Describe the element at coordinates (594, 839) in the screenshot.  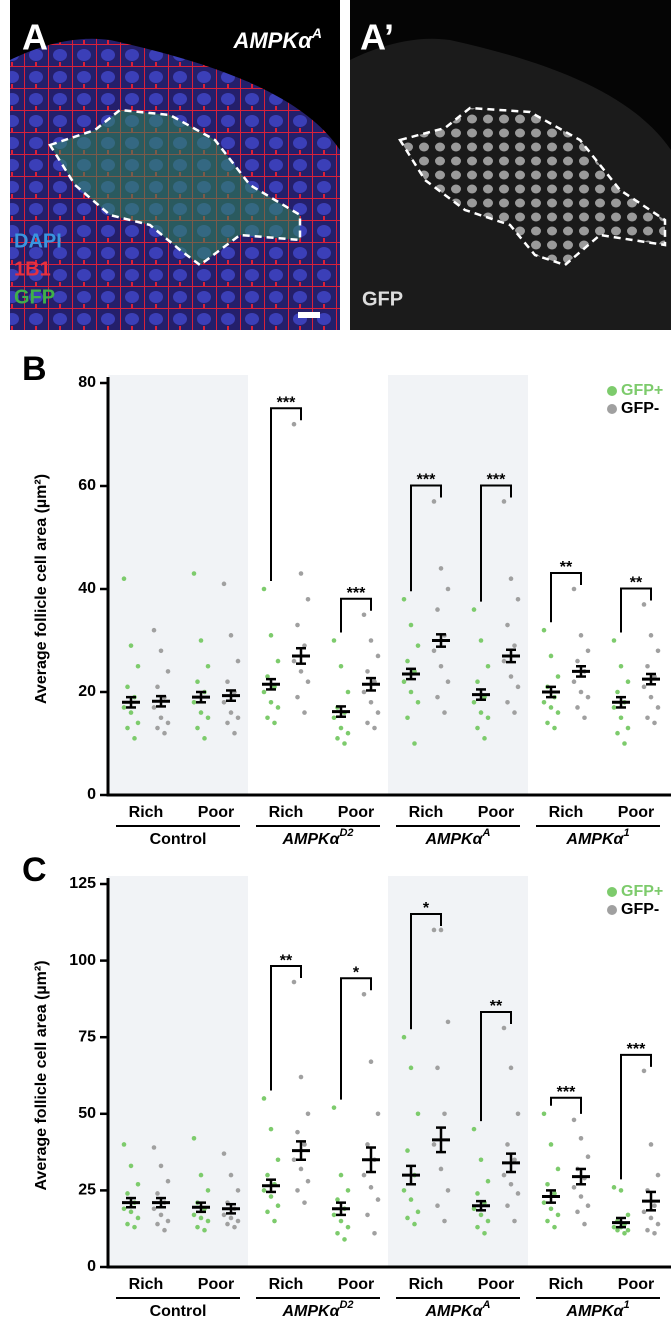
I see `group-name: AMPKα` at that location.